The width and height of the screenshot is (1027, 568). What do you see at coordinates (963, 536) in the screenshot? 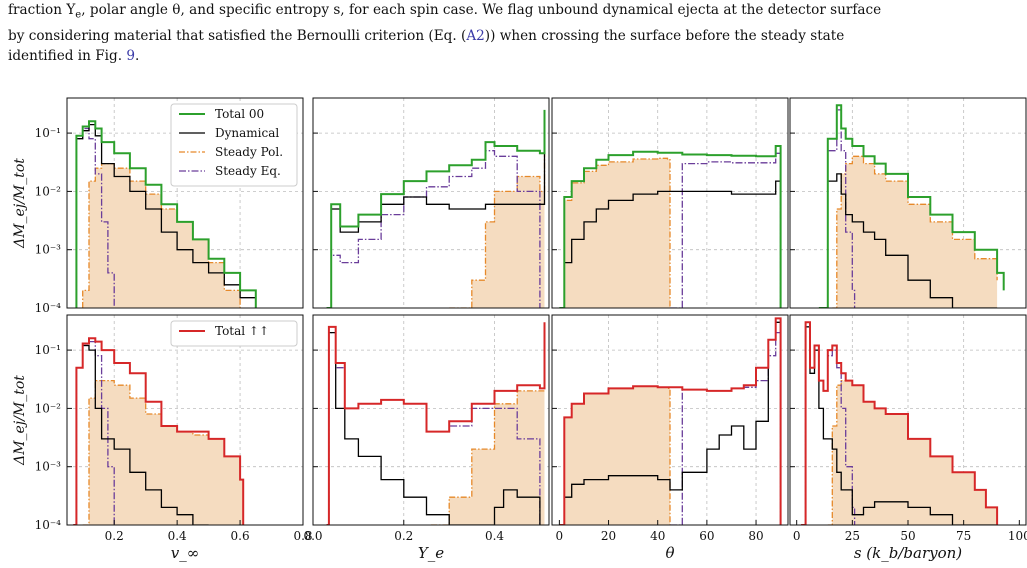
I see `x-tick-label: 75` at bounding box center [963, 536].